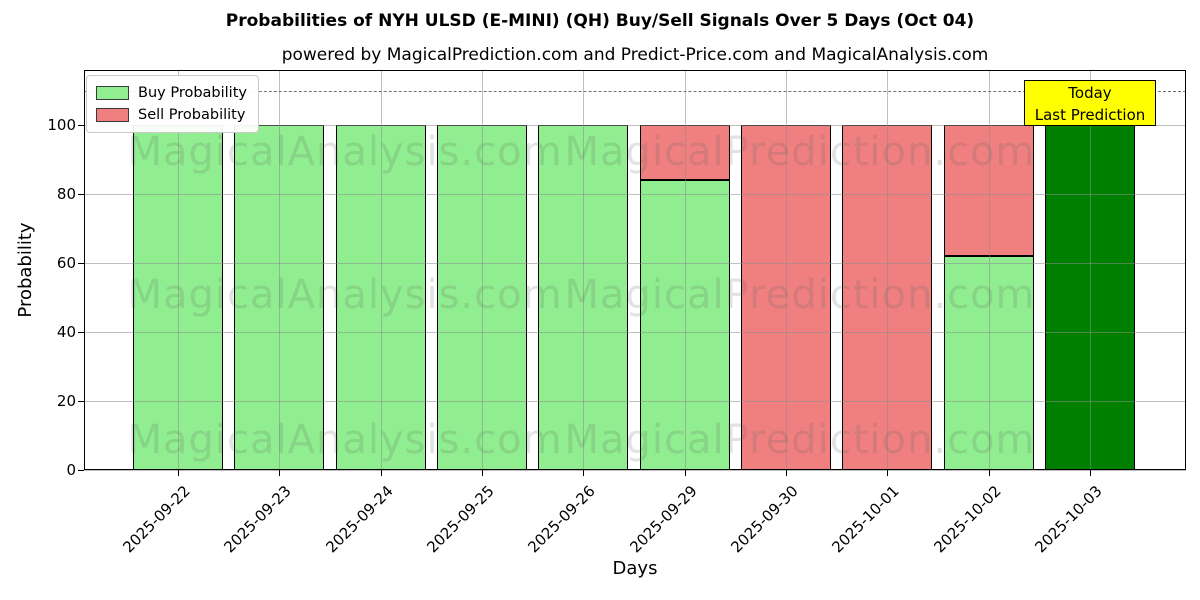  I want to click on legend-label: Buy Probability, so click(192, 93).